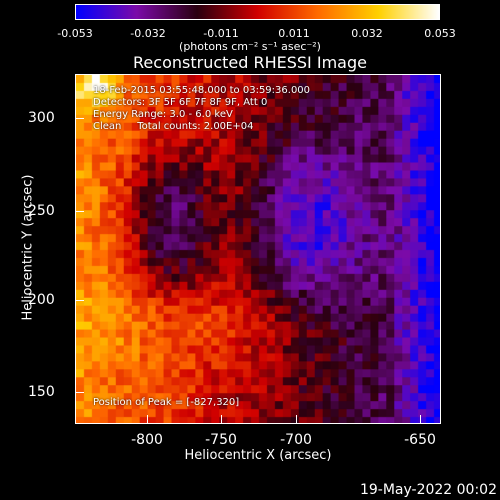  What do you see at coordinates (173, 126) in the screenshot?
I see `clean-total-counts: Clean Total counts: 2.00E+04` at bounding box center [173, 126].